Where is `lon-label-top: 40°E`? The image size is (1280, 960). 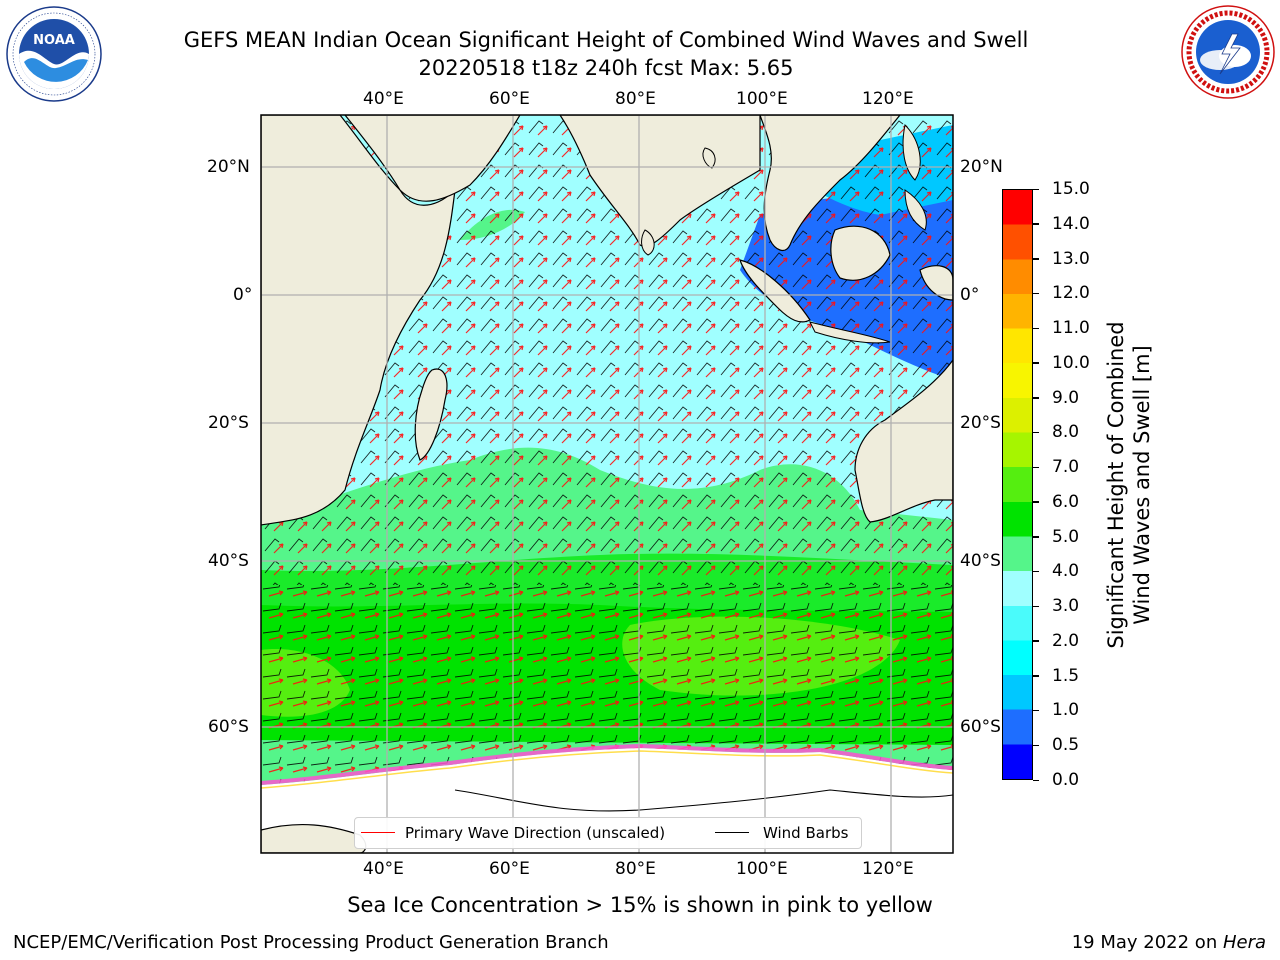
lon-label-top: 40°E is located at coordinates (383, 99).